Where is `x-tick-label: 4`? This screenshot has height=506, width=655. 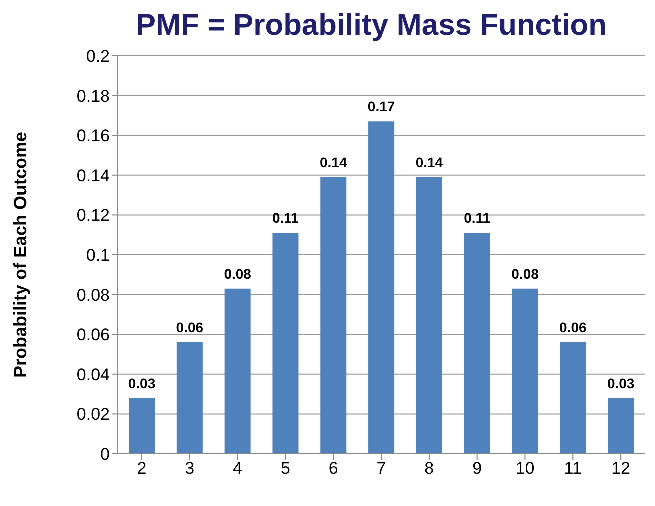 x-tick-label: 4 is located at coordinates (238, 468).